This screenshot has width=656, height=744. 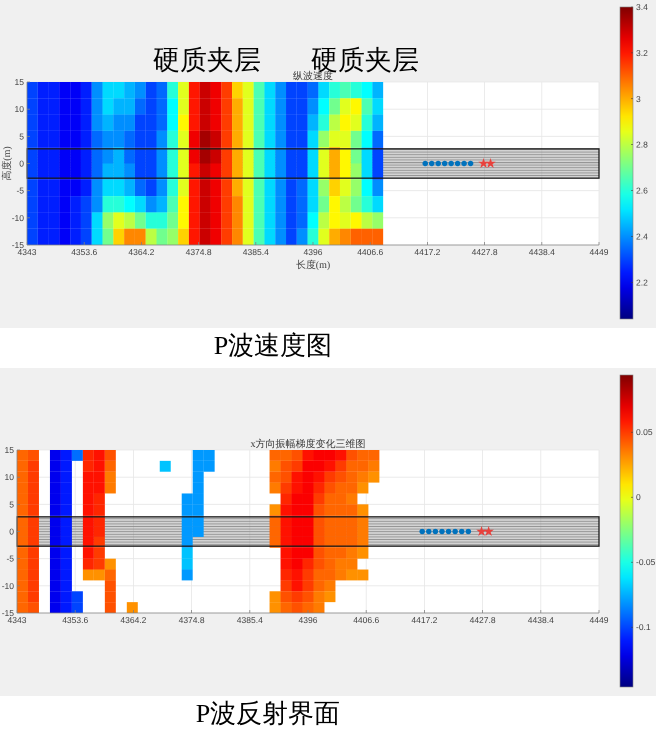 I want to click on color-bar-label: 2.8, so click(x=642, y=145).